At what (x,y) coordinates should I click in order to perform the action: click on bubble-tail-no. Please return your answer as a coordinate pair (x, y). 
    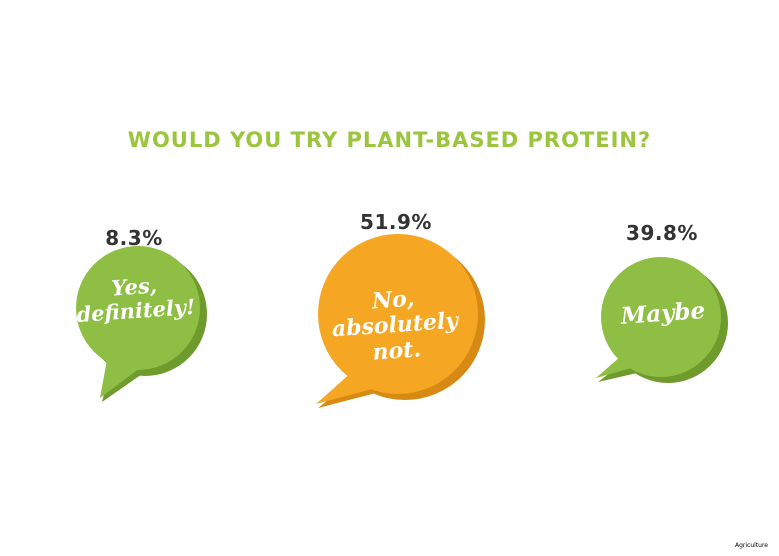
    Looking at the image, I should click on (346, 388).